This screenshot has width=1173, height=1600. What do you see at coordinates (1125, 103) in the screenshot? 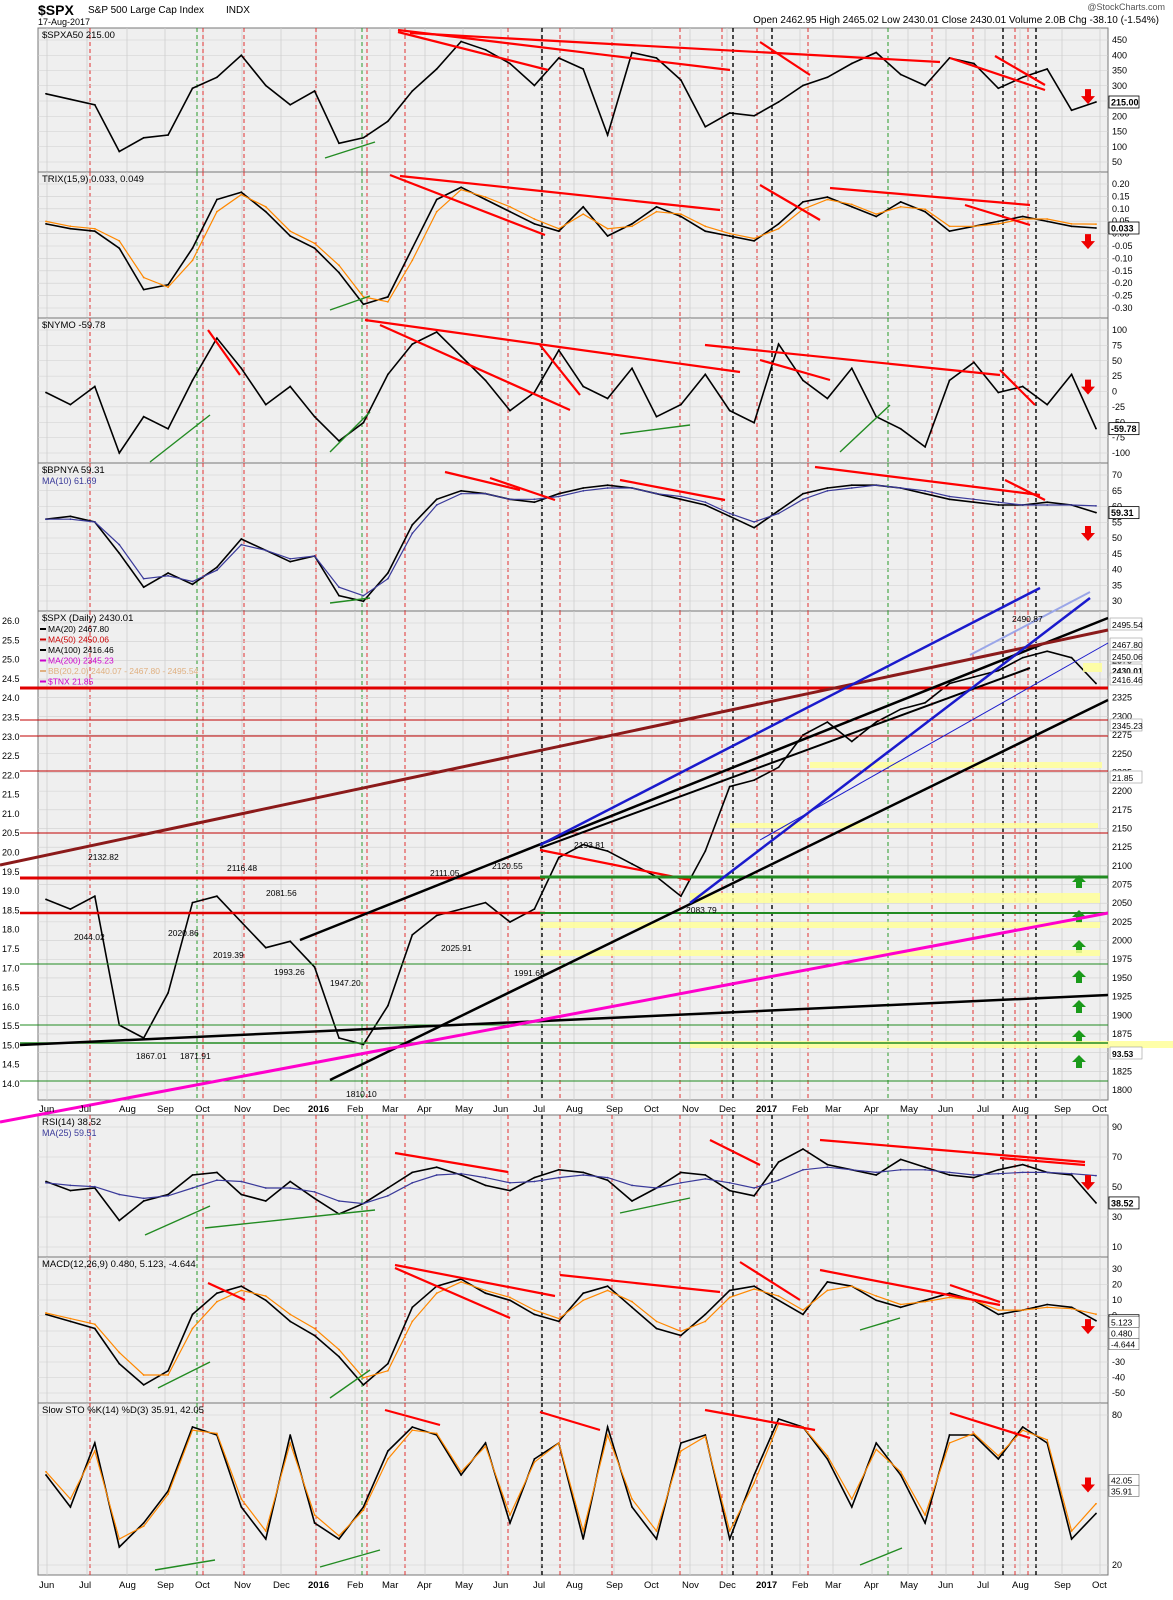
I see `last-value-label: 215.00` at bounding box center [1125, 103].